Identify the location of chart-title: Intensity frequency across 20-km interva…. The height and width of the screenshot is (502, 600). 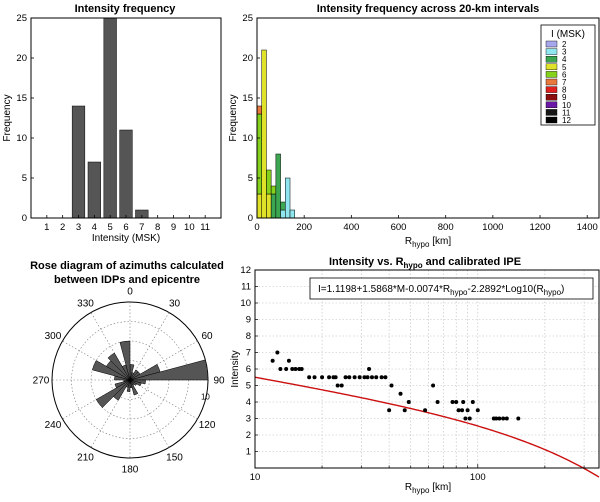
(428, 9).